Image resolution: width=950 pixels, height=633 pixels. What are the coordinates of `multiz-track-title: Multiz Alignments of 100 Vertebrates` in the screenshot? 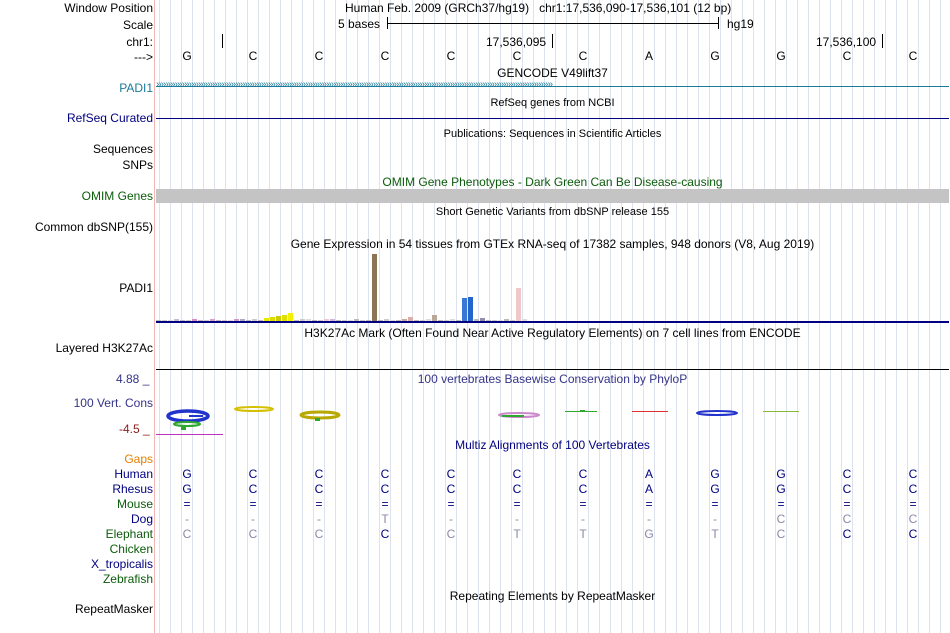 It's located at (552, 445).